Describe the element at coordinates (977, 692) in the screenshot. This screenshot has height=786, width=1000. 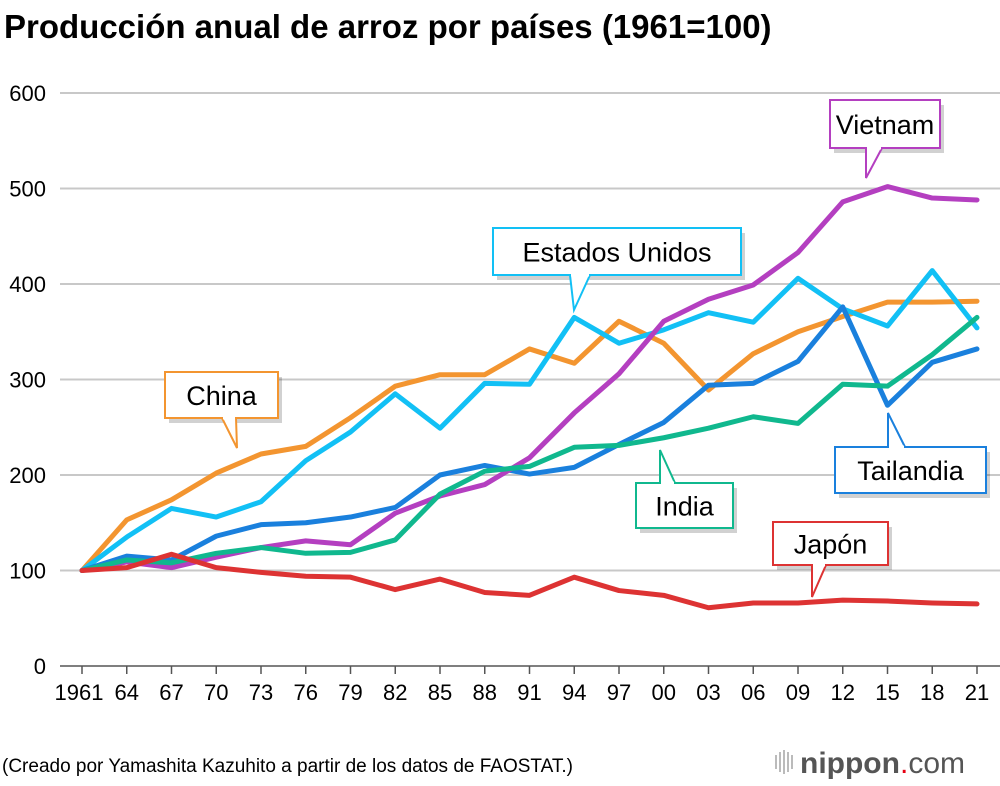
I see `x-tick-label: 21` at that location.